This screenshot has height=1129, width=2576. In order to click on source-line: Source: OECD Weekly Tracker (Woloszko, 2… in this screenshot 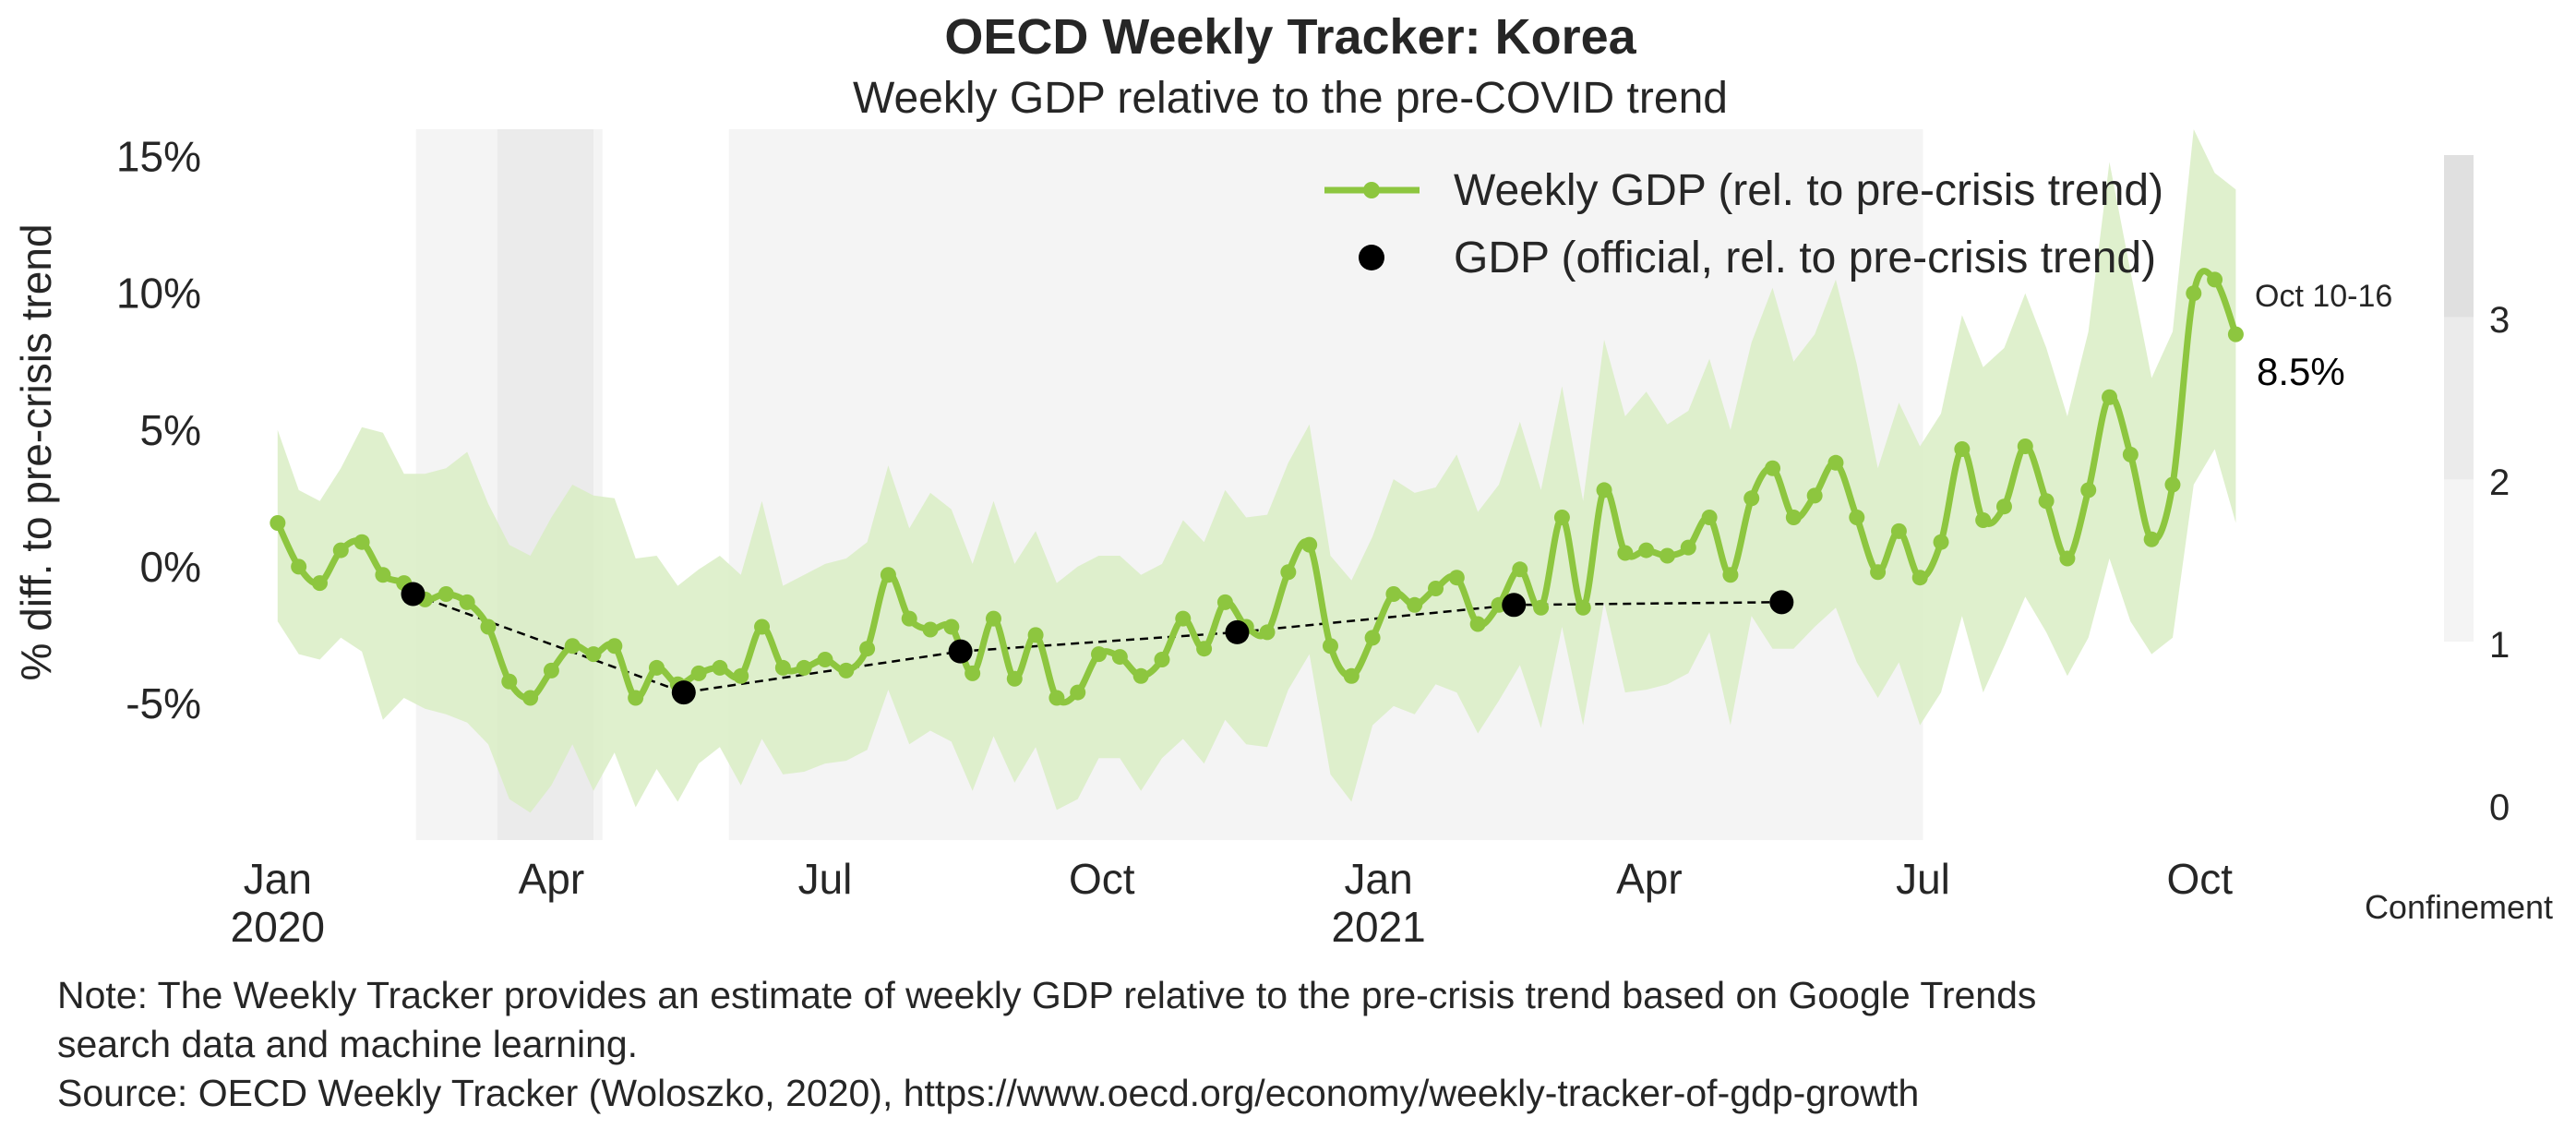, I will do `click(989, 1093)`.